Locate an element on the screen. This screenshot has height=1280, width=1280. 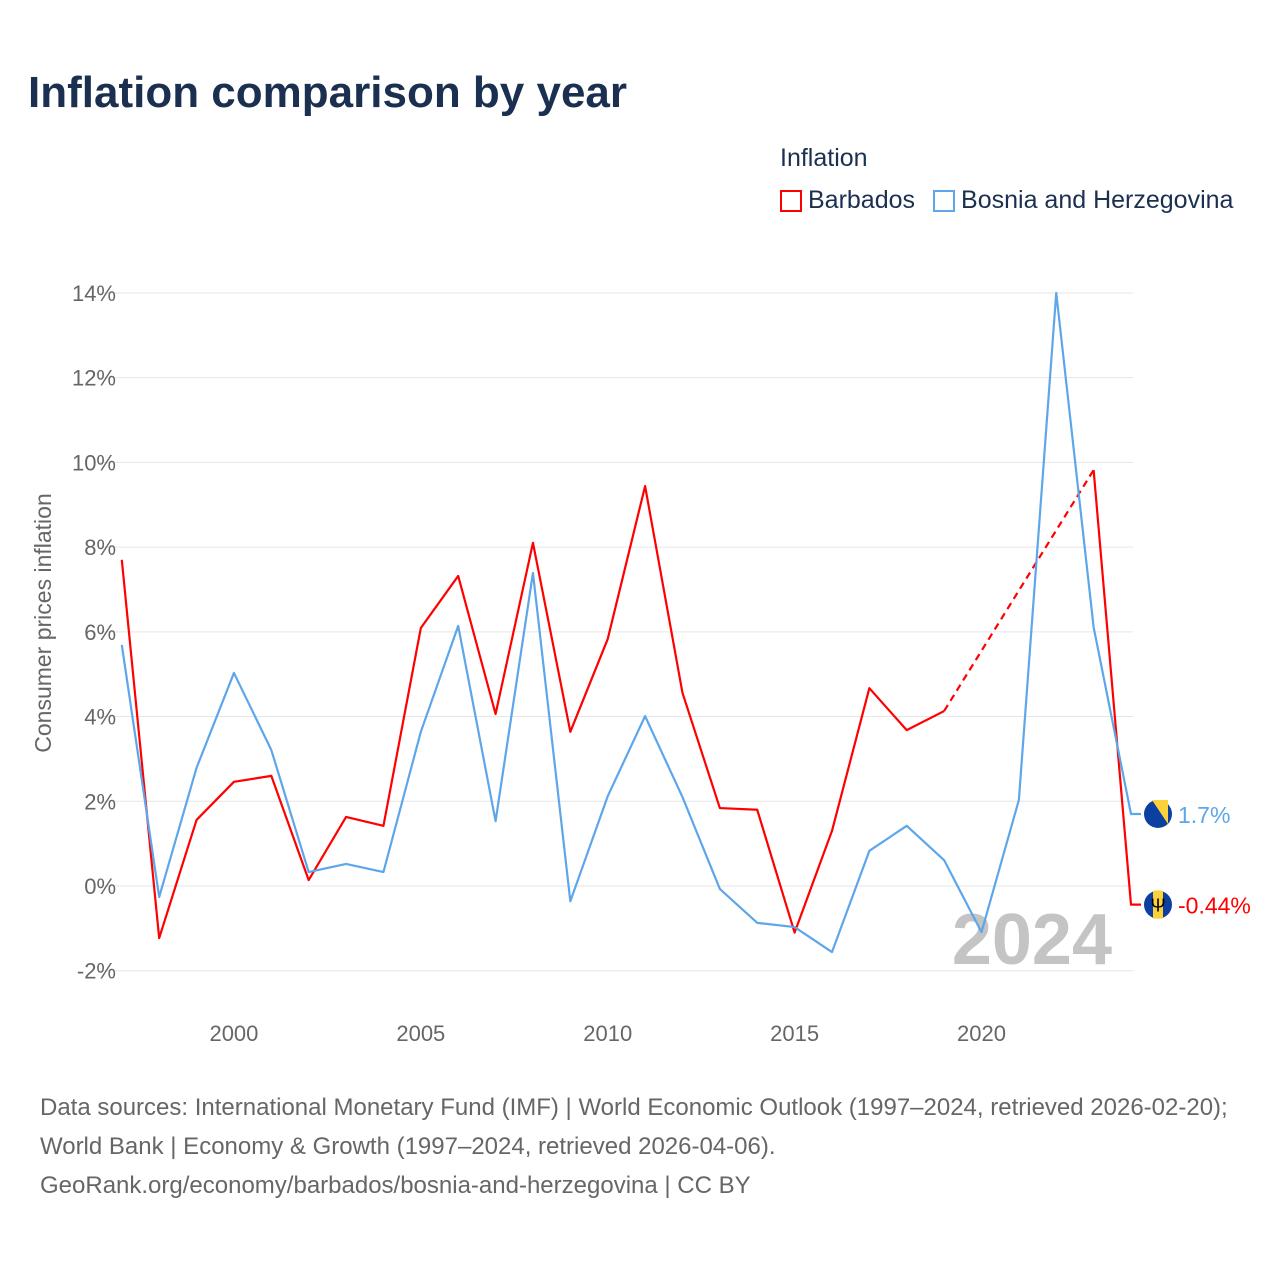
y-tick-label: -2% is located at coordinates (96, 971).